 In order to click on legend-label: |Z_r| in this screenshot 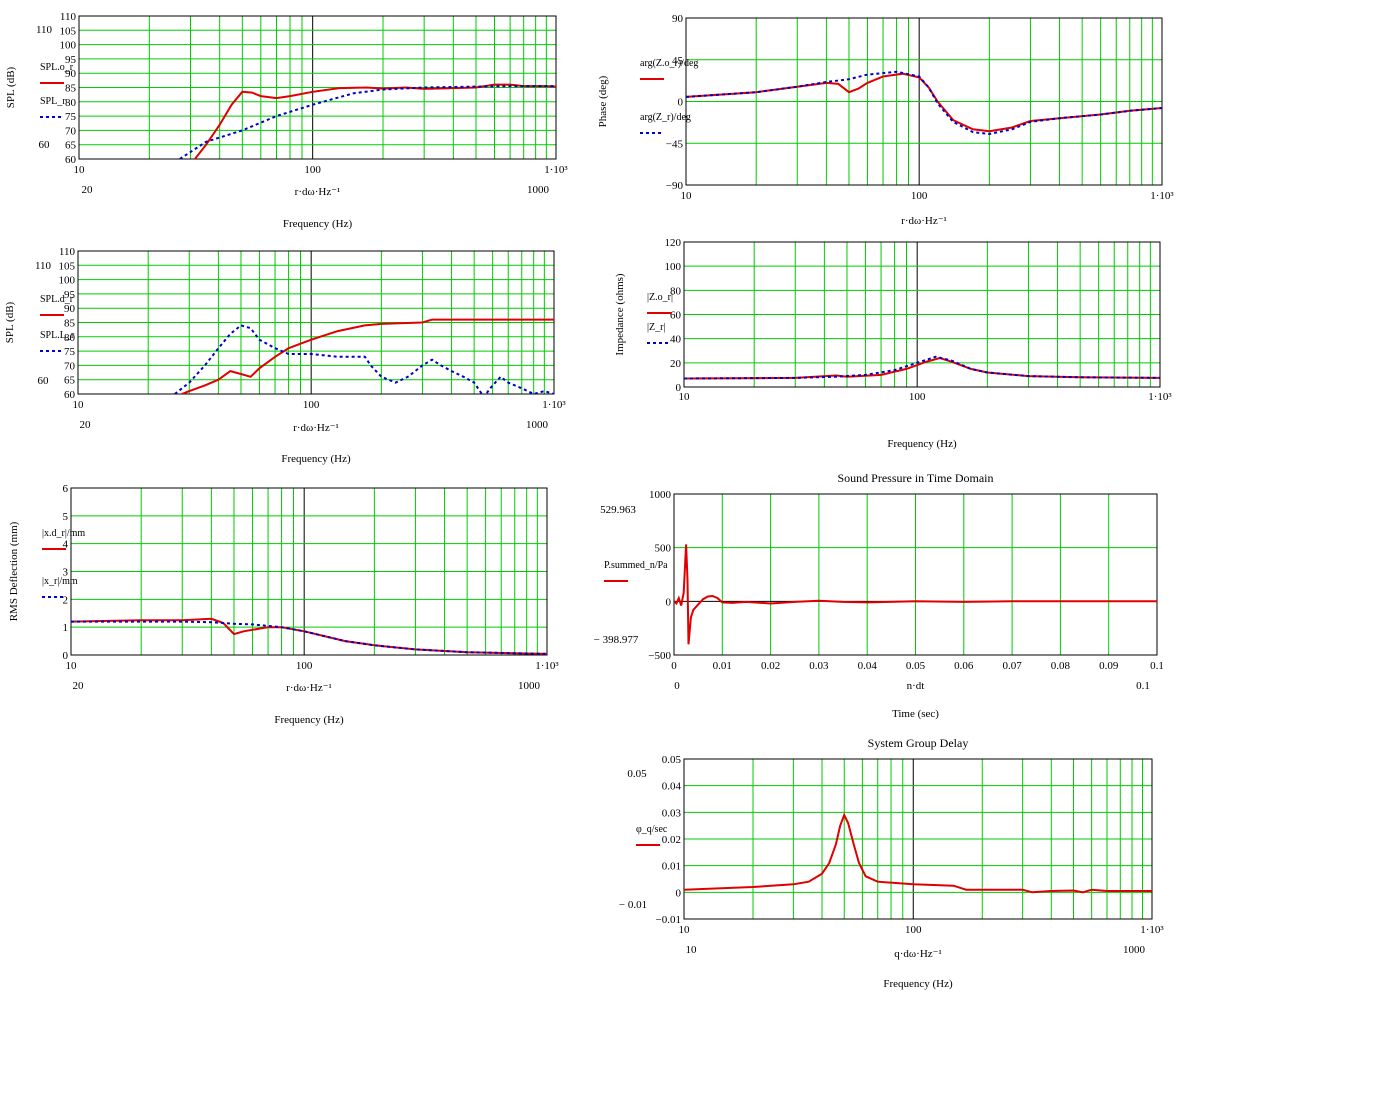, I will do `click(656, 327)`.